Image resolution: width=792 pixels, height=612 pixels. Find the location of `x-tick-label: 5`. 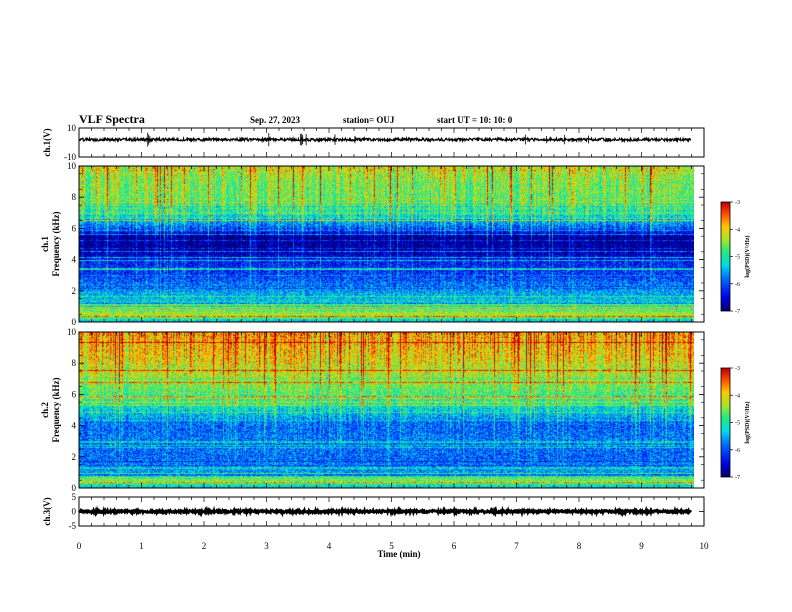

x-tick-label: 5 is located at coordinates (391, 546).